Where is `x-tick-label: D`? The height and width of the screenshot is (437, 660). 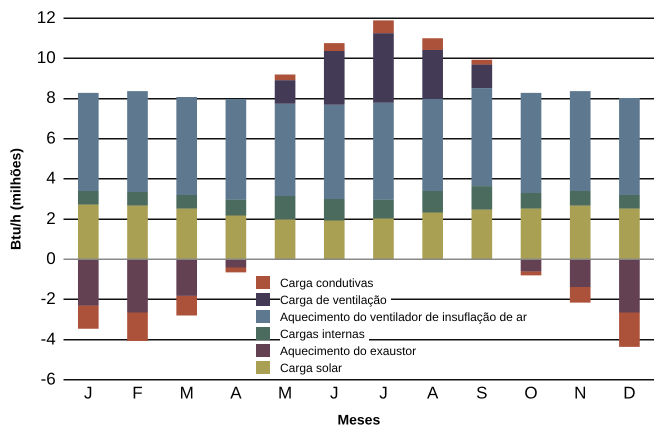
x-tick-label: D is located at coordinates (629, 393).